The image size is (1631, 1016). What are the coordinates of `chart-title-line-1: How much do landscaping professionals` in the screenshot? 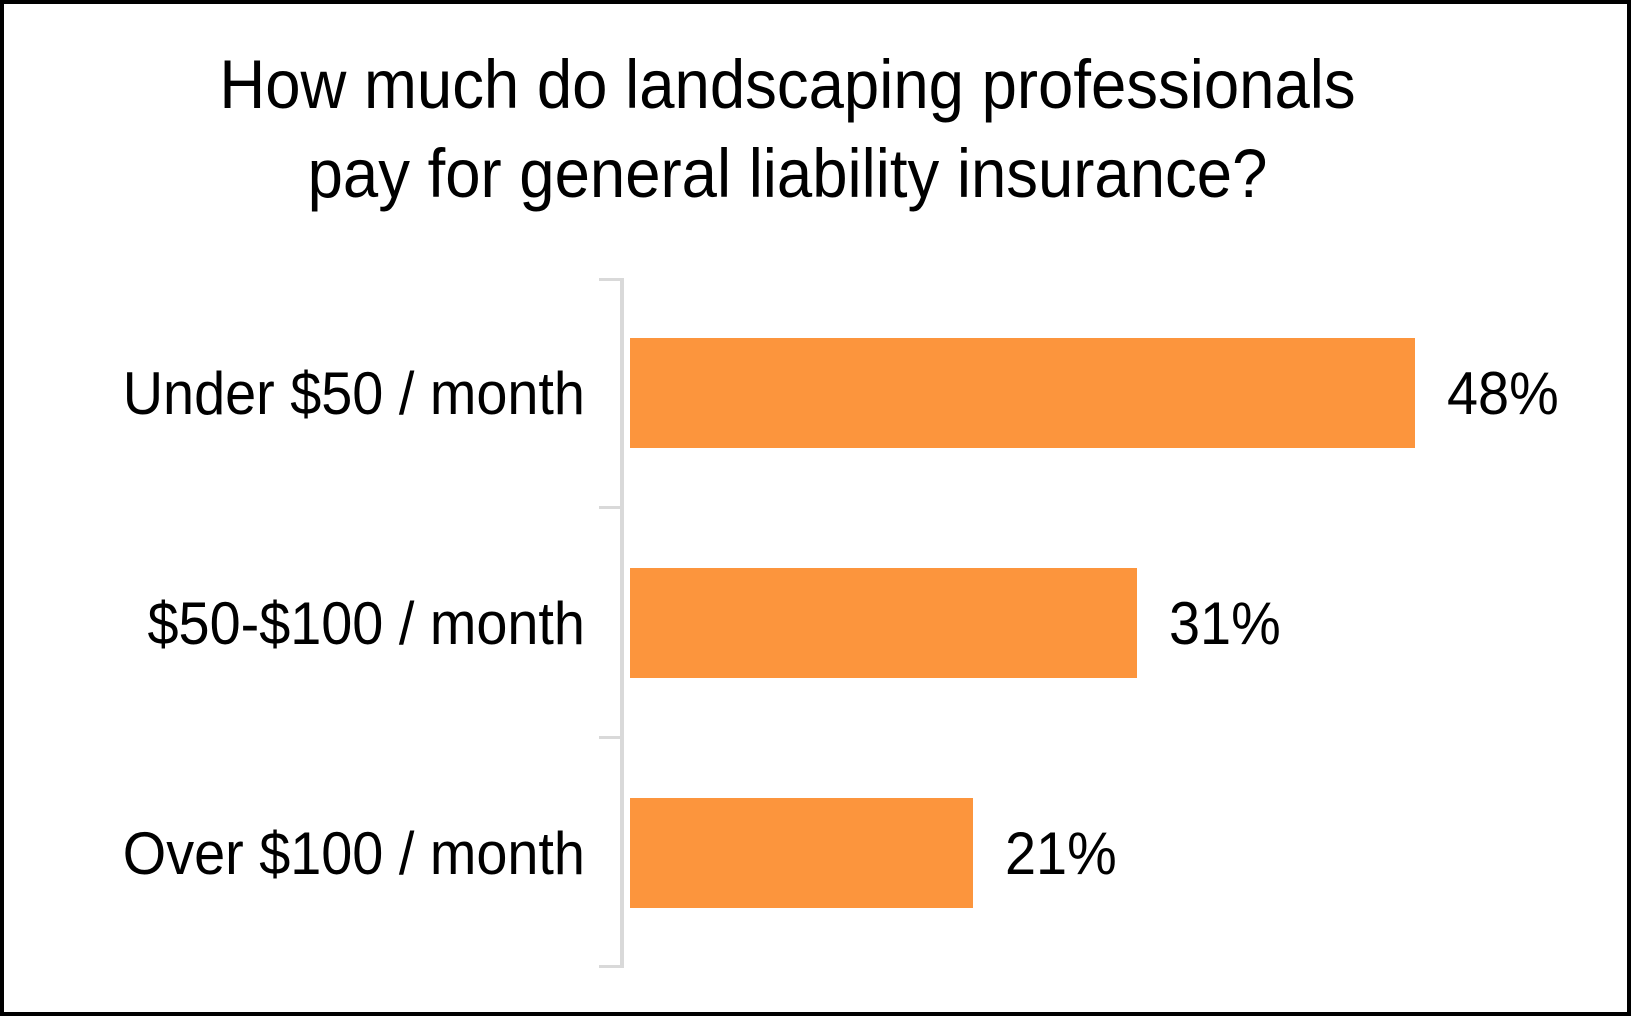 It's located at (787, 84).